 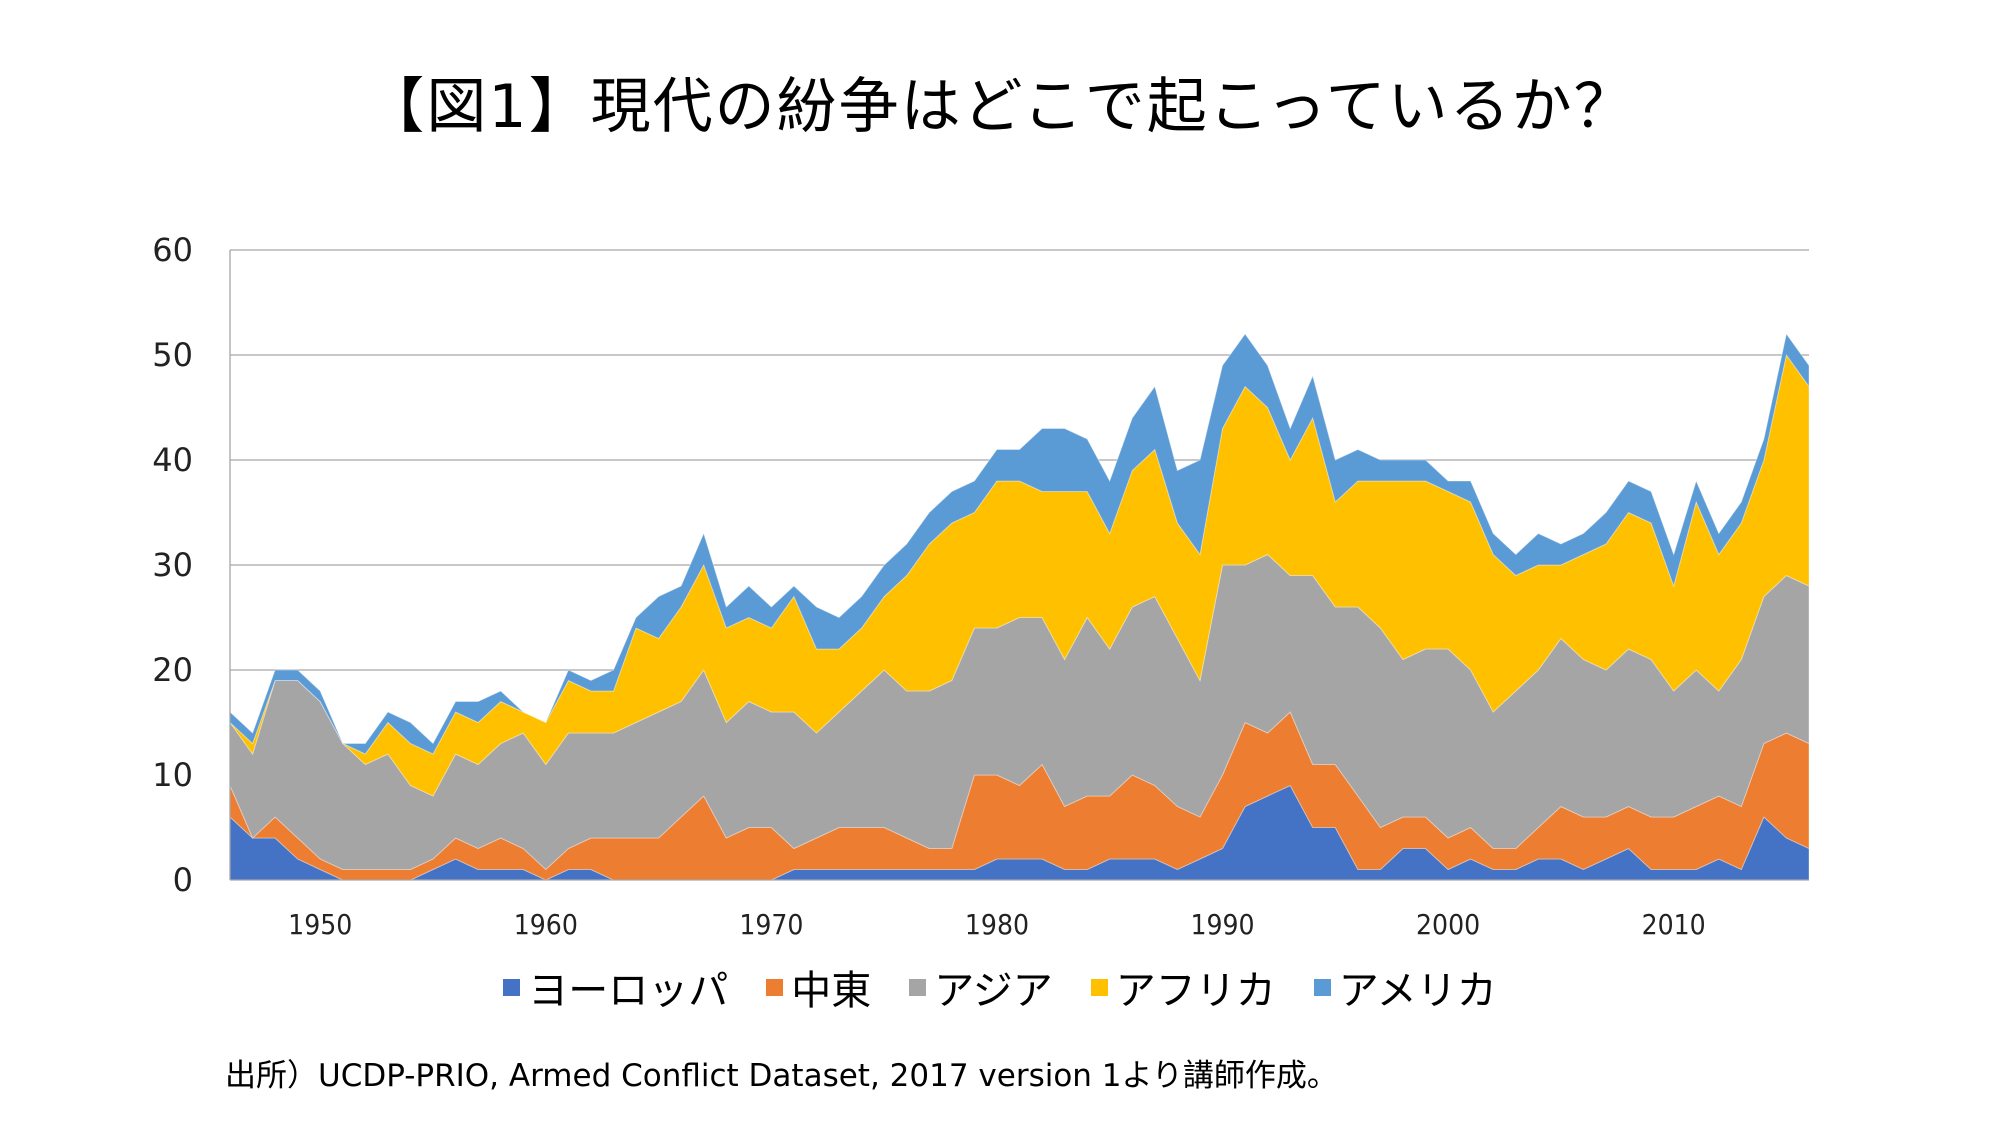 I want to click on x-tick-label: 1950, so click(x=320, y=924).